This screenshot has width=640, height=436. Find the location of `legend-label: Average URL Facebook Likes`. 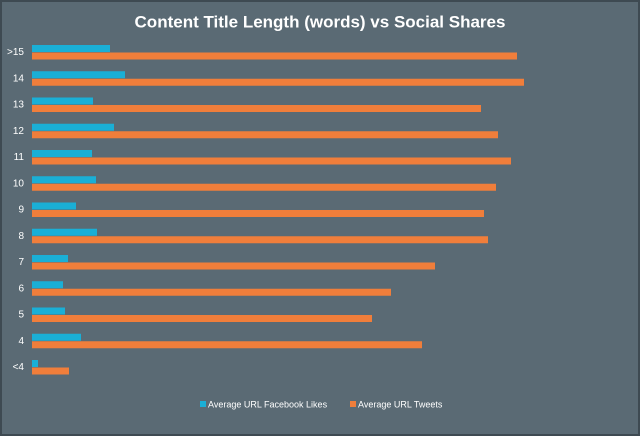

legend-label: Average URL Facebook Likes is located at coordinates (268, 404).